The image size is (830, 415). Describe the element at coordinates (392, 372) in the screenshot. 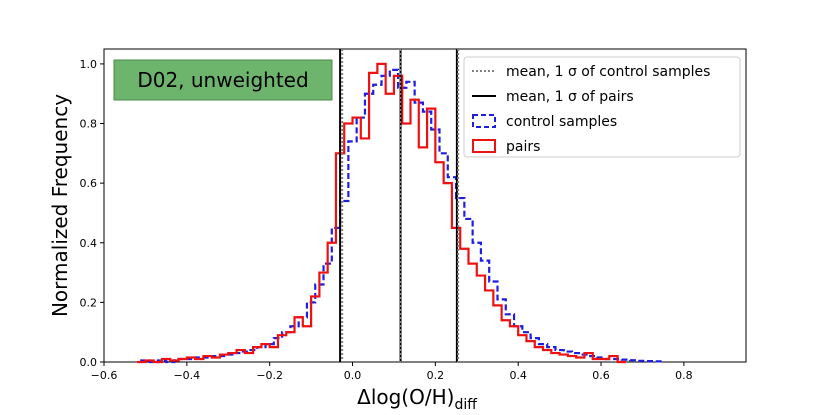

I see `x-axis-ticks: −0.6 −0.4 −0.2 0.0 0.2 0.4 0.6 0.8` at that location.